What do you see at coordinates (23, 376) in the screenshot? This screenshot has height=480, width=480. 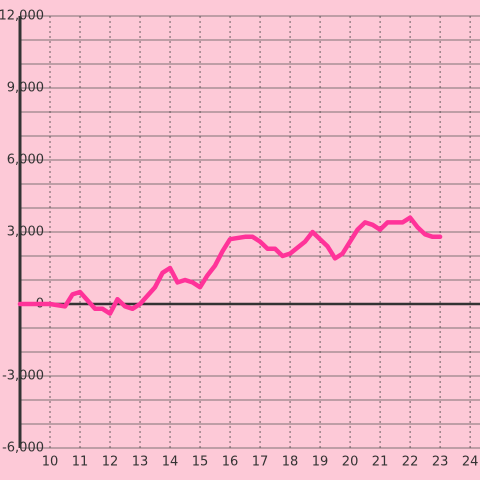 I see `y-tick-label: -3,000` at bounding box center [23, 376].